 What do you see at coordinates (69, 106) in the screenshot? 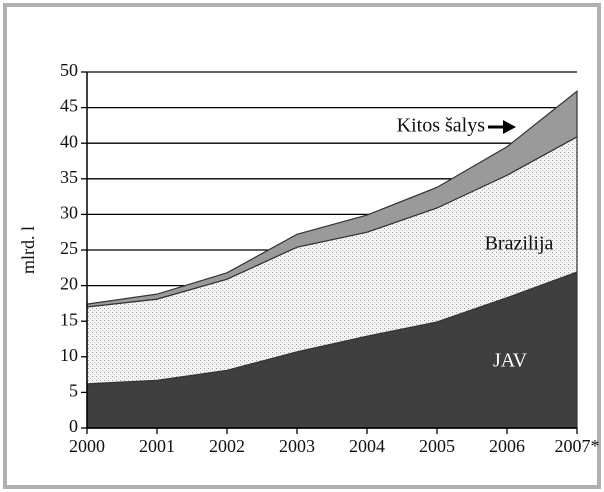
I see `y-tick-label: 45` at bounding box center [69, 106].